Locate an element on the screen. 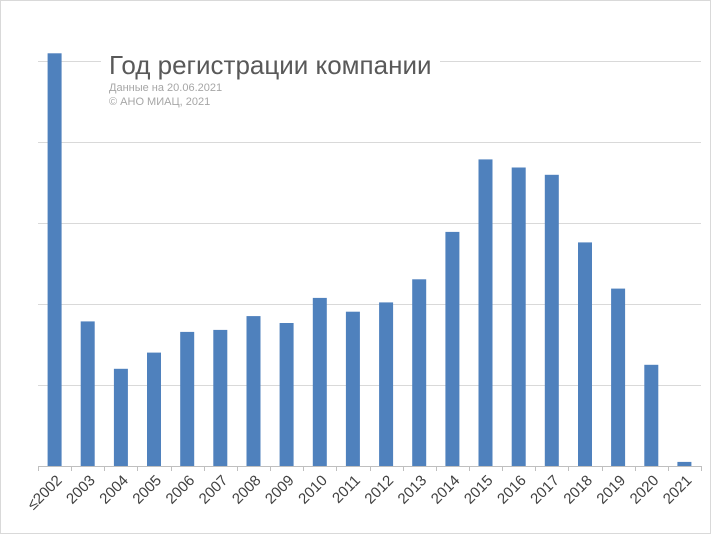 The image size is (711, 535). x-tick-label: 2014 is located at coordinates (446, 490).